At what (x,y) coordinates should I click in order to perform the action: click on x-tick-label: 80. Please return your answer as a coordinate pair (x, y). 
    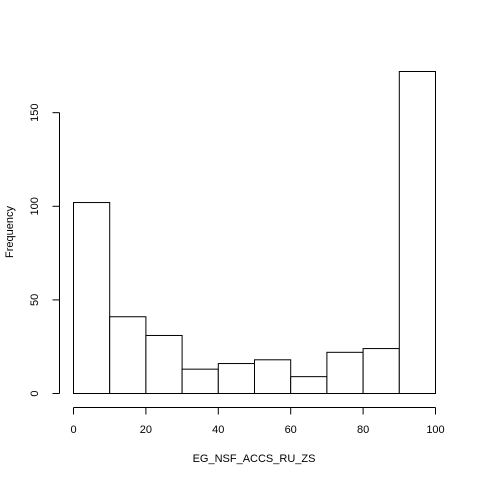
    Looking at the image, I should click on (363, 430).